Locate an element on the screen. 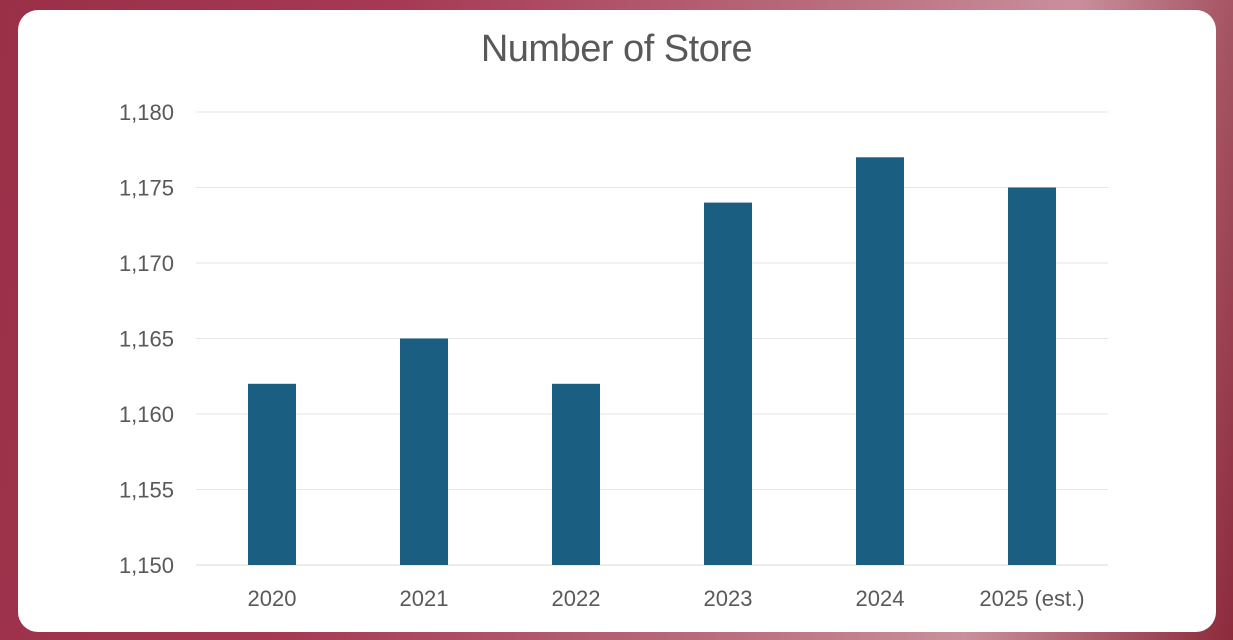  y-tick-label: 1,180 is located at coordinates (146, 112).